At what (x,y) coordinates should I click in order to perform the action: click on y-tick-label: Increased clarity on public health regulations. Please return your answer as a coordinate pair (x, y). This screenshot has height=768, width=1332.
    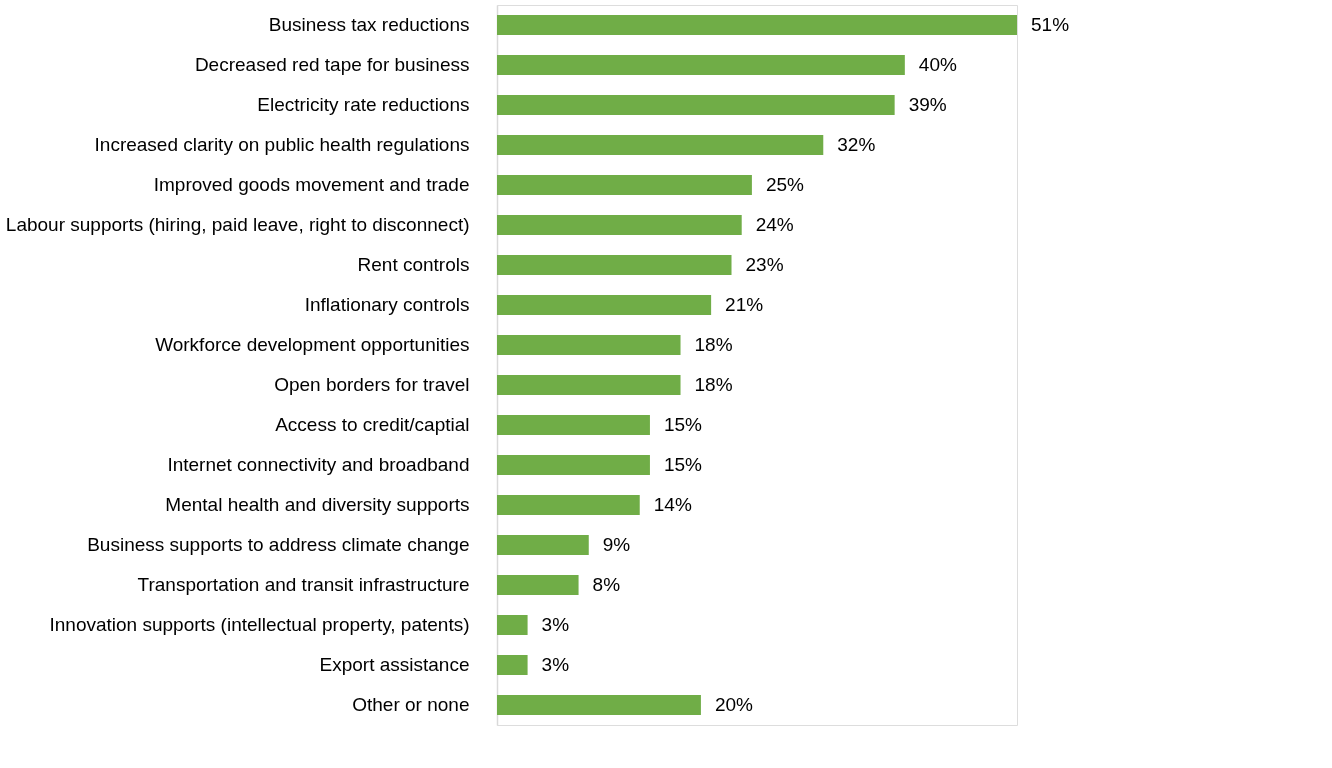
    Looking at the image, I should click on (282, 144).